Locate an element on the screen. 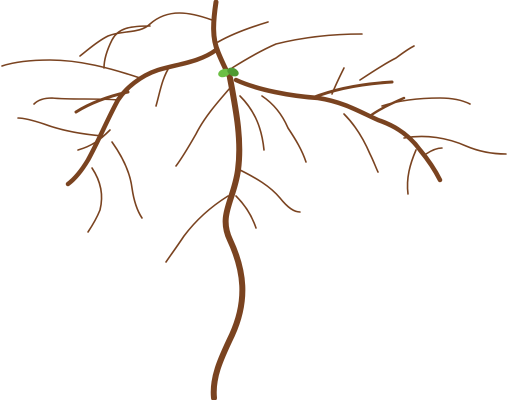 This screenshot has height=400, width=508. rootlet-left-far is located at coordinates (71, 69).